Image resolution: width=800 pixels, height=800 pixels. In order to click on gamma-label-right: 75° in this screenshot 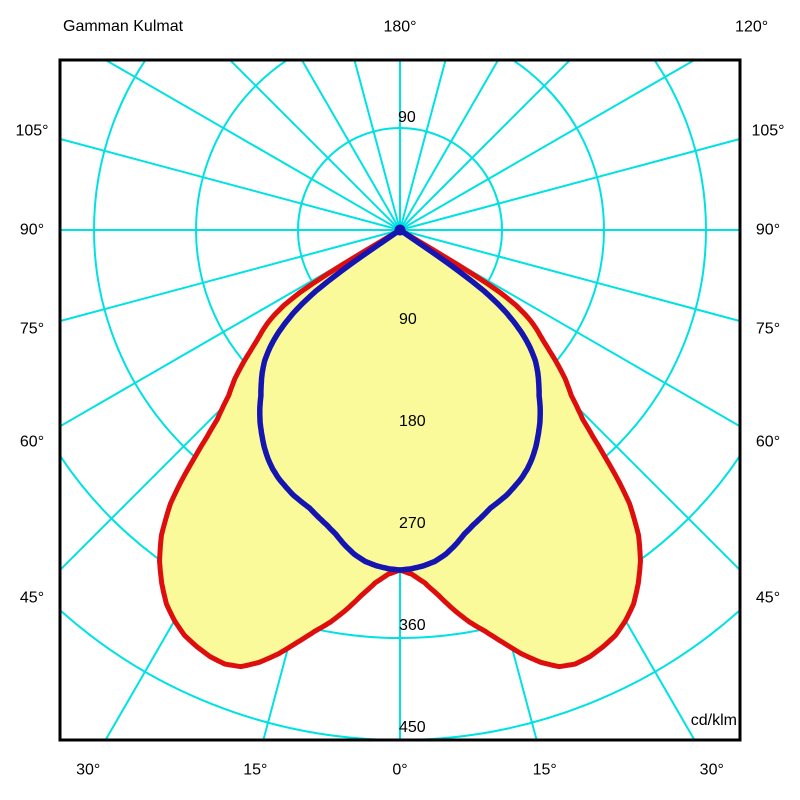, I will do `click(768, 329)`.